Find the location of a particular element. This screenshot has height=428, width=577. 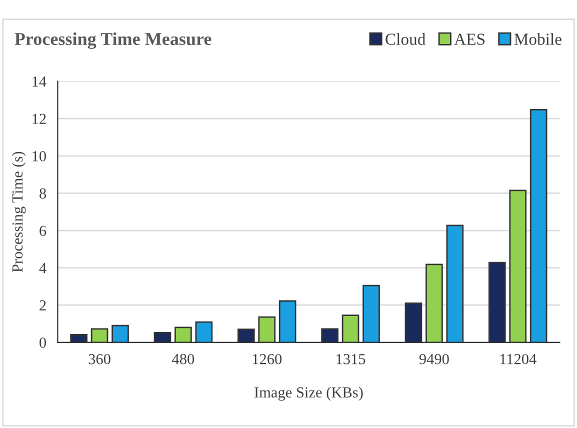

y-tick-label: 6 is located at coordinates (43, 231).